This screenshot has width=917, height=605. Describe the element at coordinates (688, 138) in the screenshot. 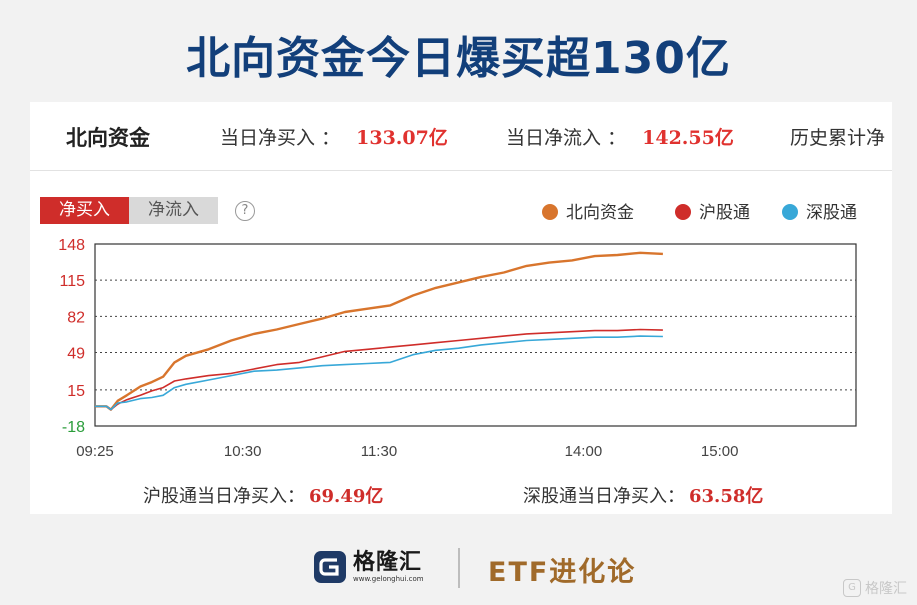

I see `net-inflow-value: 142.55亿` at that location.